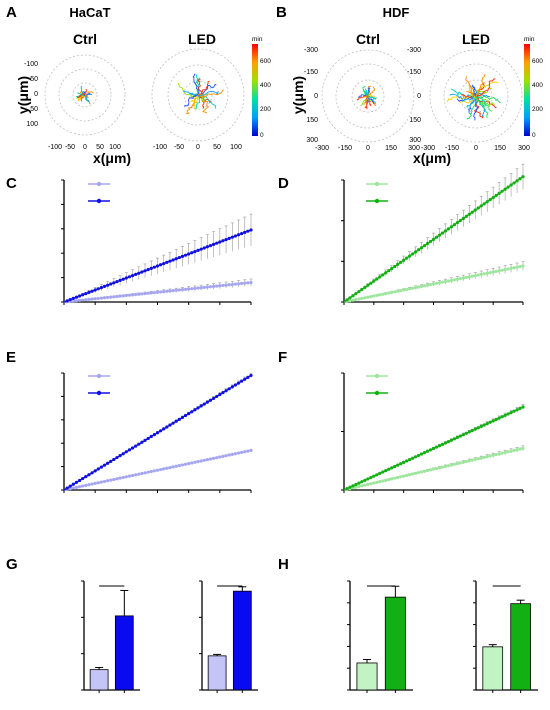 This screenshot has height=710, width=550. I want to click on panel-b-ytick: 0, so click(419, 96).